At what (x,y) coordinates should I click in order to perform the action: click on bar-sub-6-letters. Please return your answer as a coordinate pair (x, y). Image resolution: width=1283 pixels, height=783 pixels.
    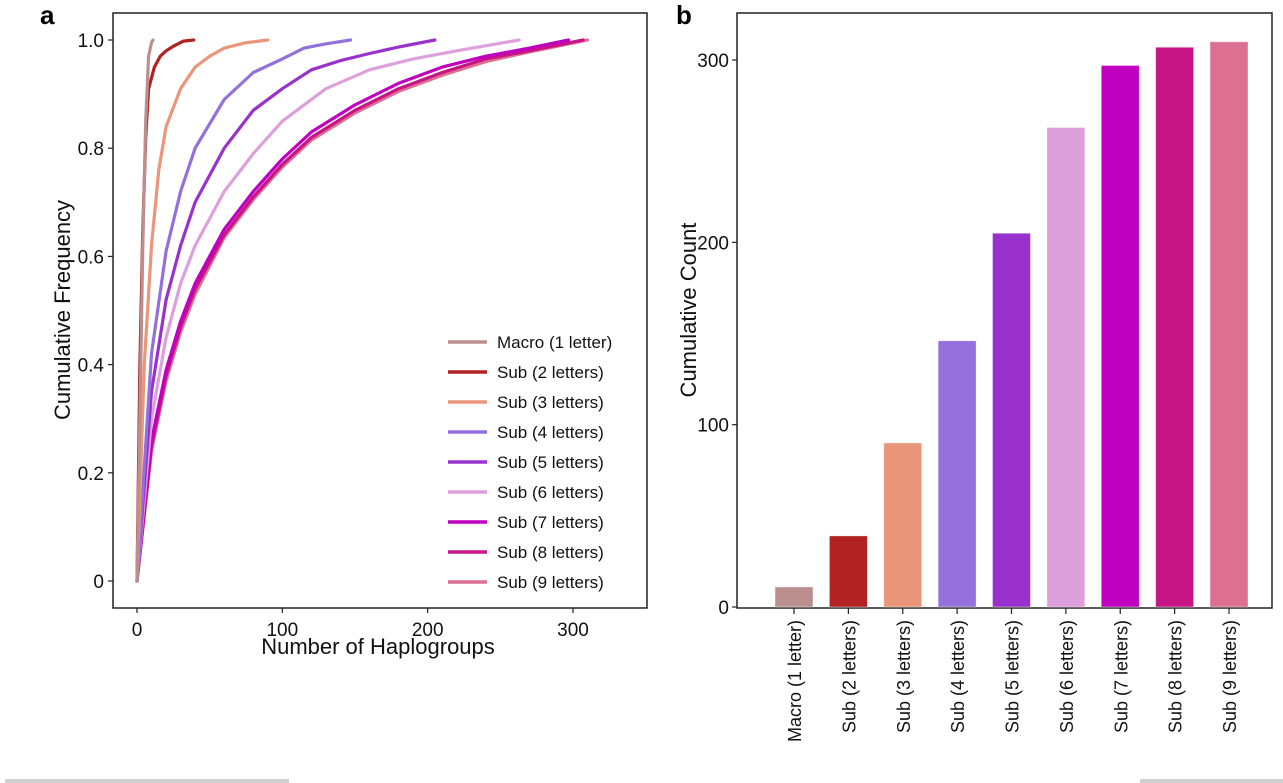
    Looking at the image, I should click on (1066, 367).